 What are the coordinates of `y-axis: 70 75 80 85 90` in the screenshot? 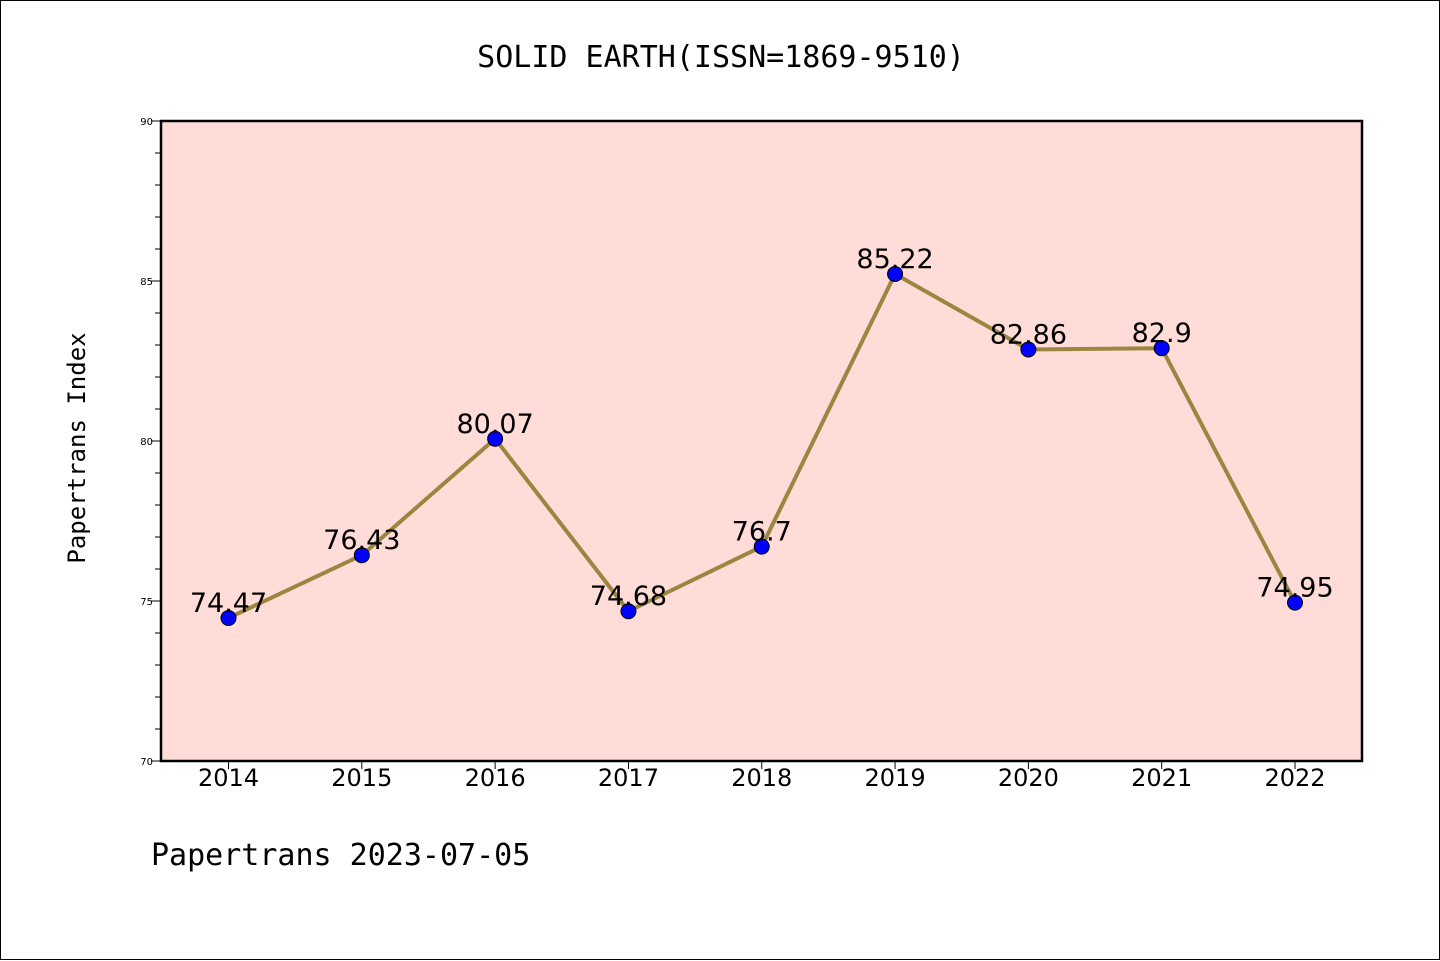 It's located at (150, 442).